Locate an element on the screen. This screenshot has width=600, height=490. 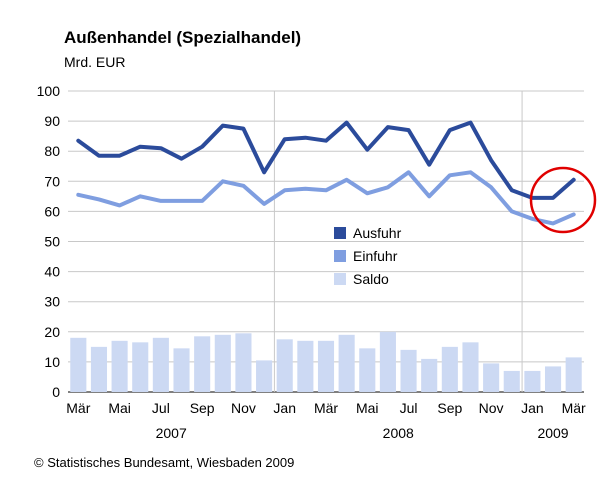
series-line-einfuhr is located at coordinates (326, 198).